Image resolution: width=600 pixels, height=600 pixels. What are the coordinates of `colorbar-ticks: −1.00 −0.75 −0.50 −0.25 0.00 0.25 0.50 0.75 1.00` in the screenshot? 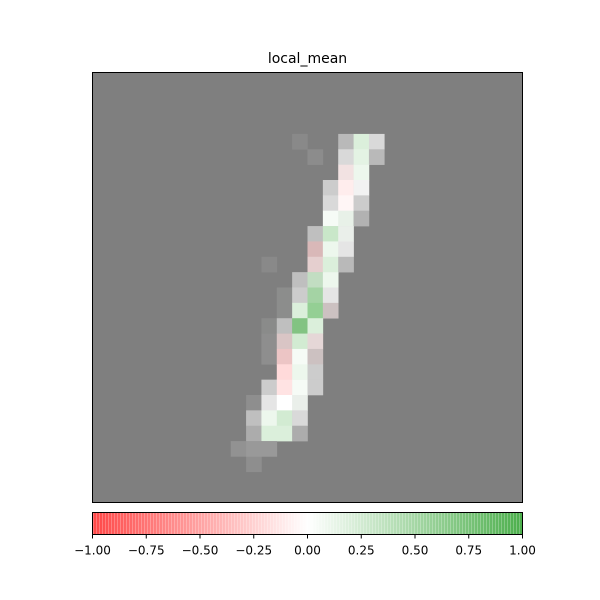 It's located at (305, 546).